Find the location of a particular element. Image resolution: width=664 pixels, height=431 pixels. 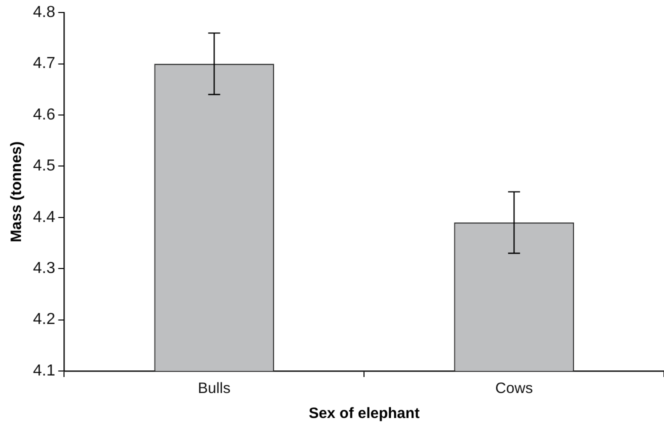

y-tick-label: 4.4 is located at coordinates (44, 217).